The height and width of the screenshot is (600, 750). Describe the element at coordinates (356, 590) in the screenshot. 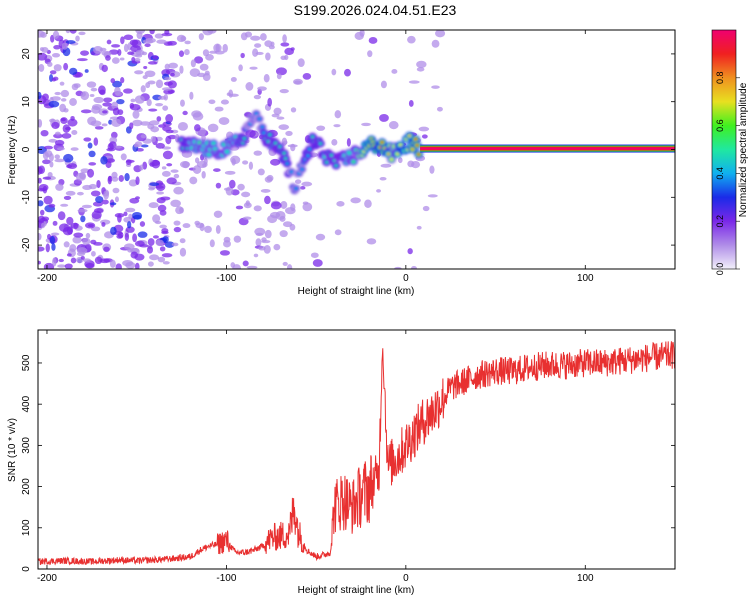

I see `snr-xlabel: Height of straight line (km)` at that location.